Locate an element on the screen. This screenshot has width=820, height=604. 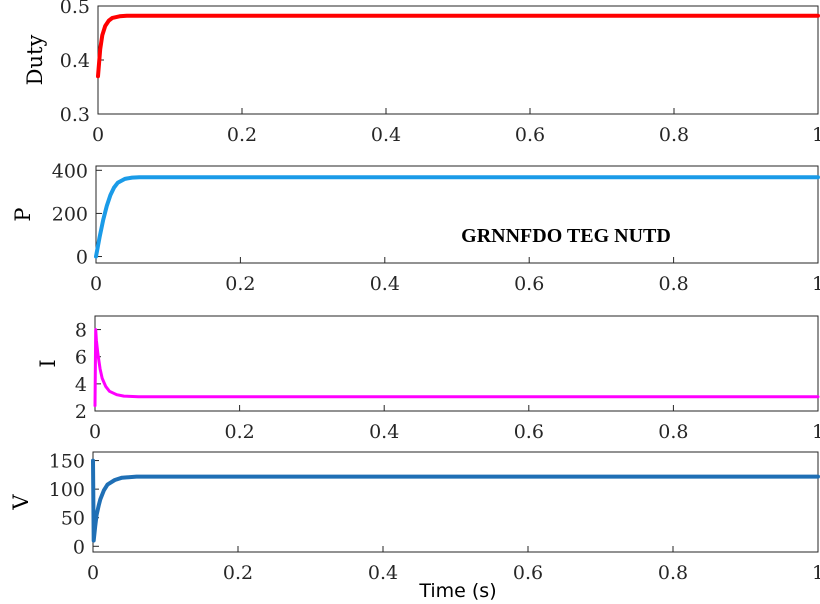
y-tick-label: 50 is located at coordinates (73, 519).